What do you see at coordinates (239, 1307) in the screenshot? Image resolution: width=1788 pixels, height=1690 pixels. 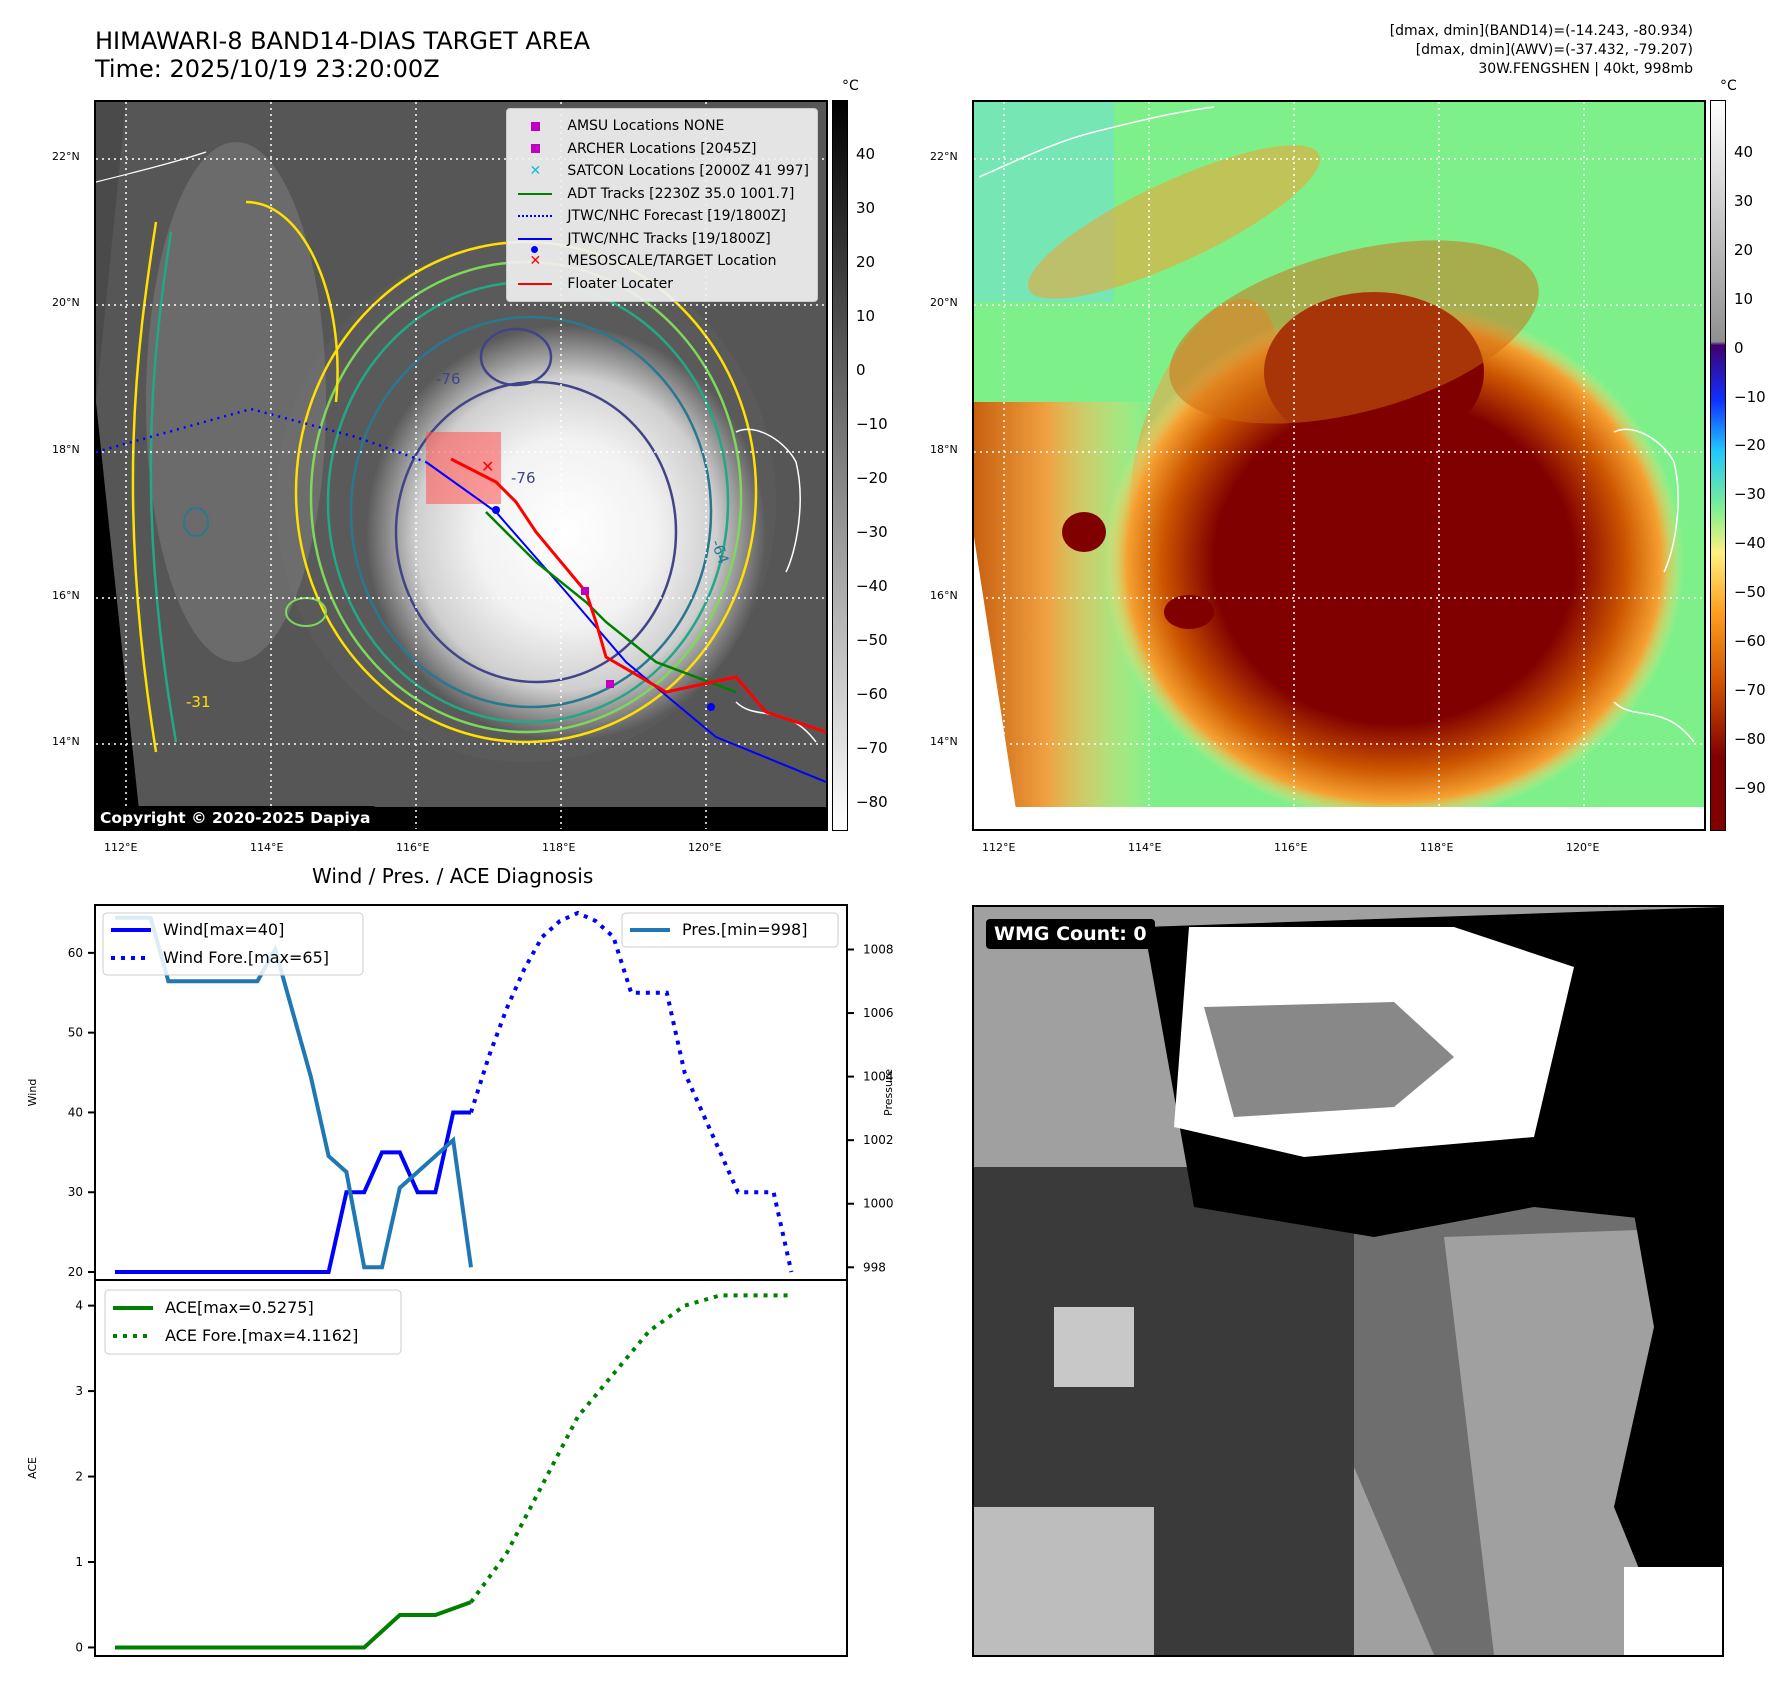 I see `legend-label: ACE[max=0.5275]` at bounding box center [239, 1307].